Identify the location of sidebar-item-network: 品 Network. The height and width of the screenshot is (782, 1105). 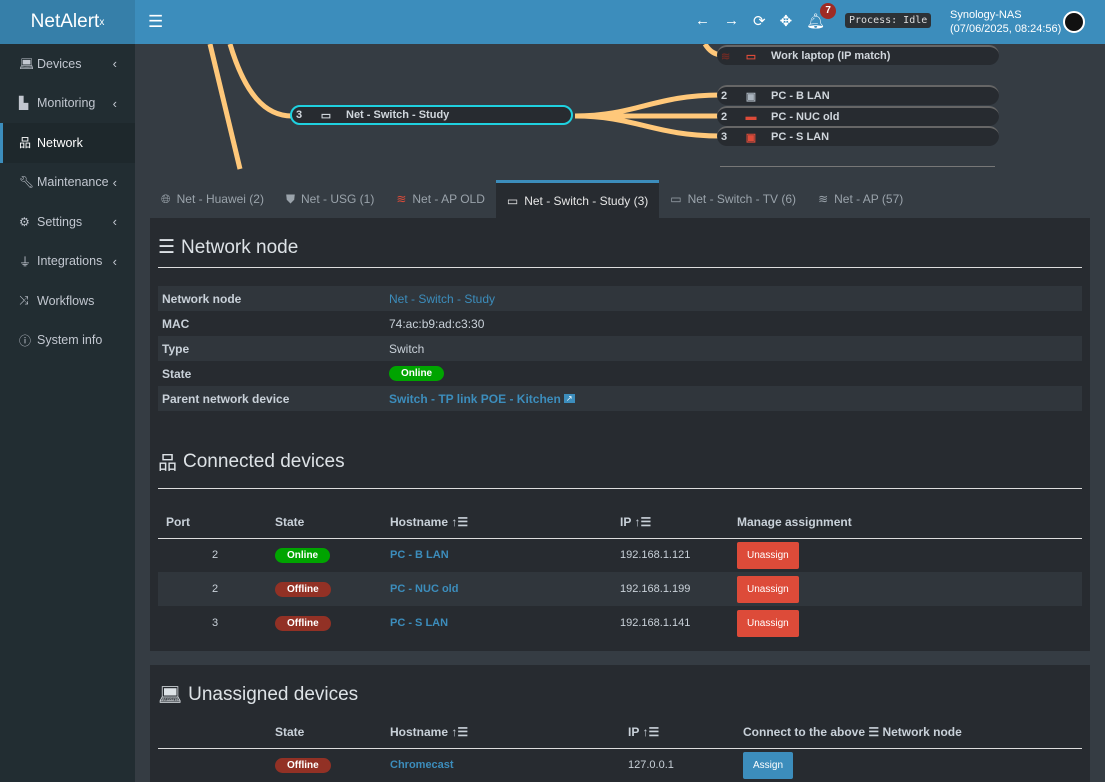
(67, 143).